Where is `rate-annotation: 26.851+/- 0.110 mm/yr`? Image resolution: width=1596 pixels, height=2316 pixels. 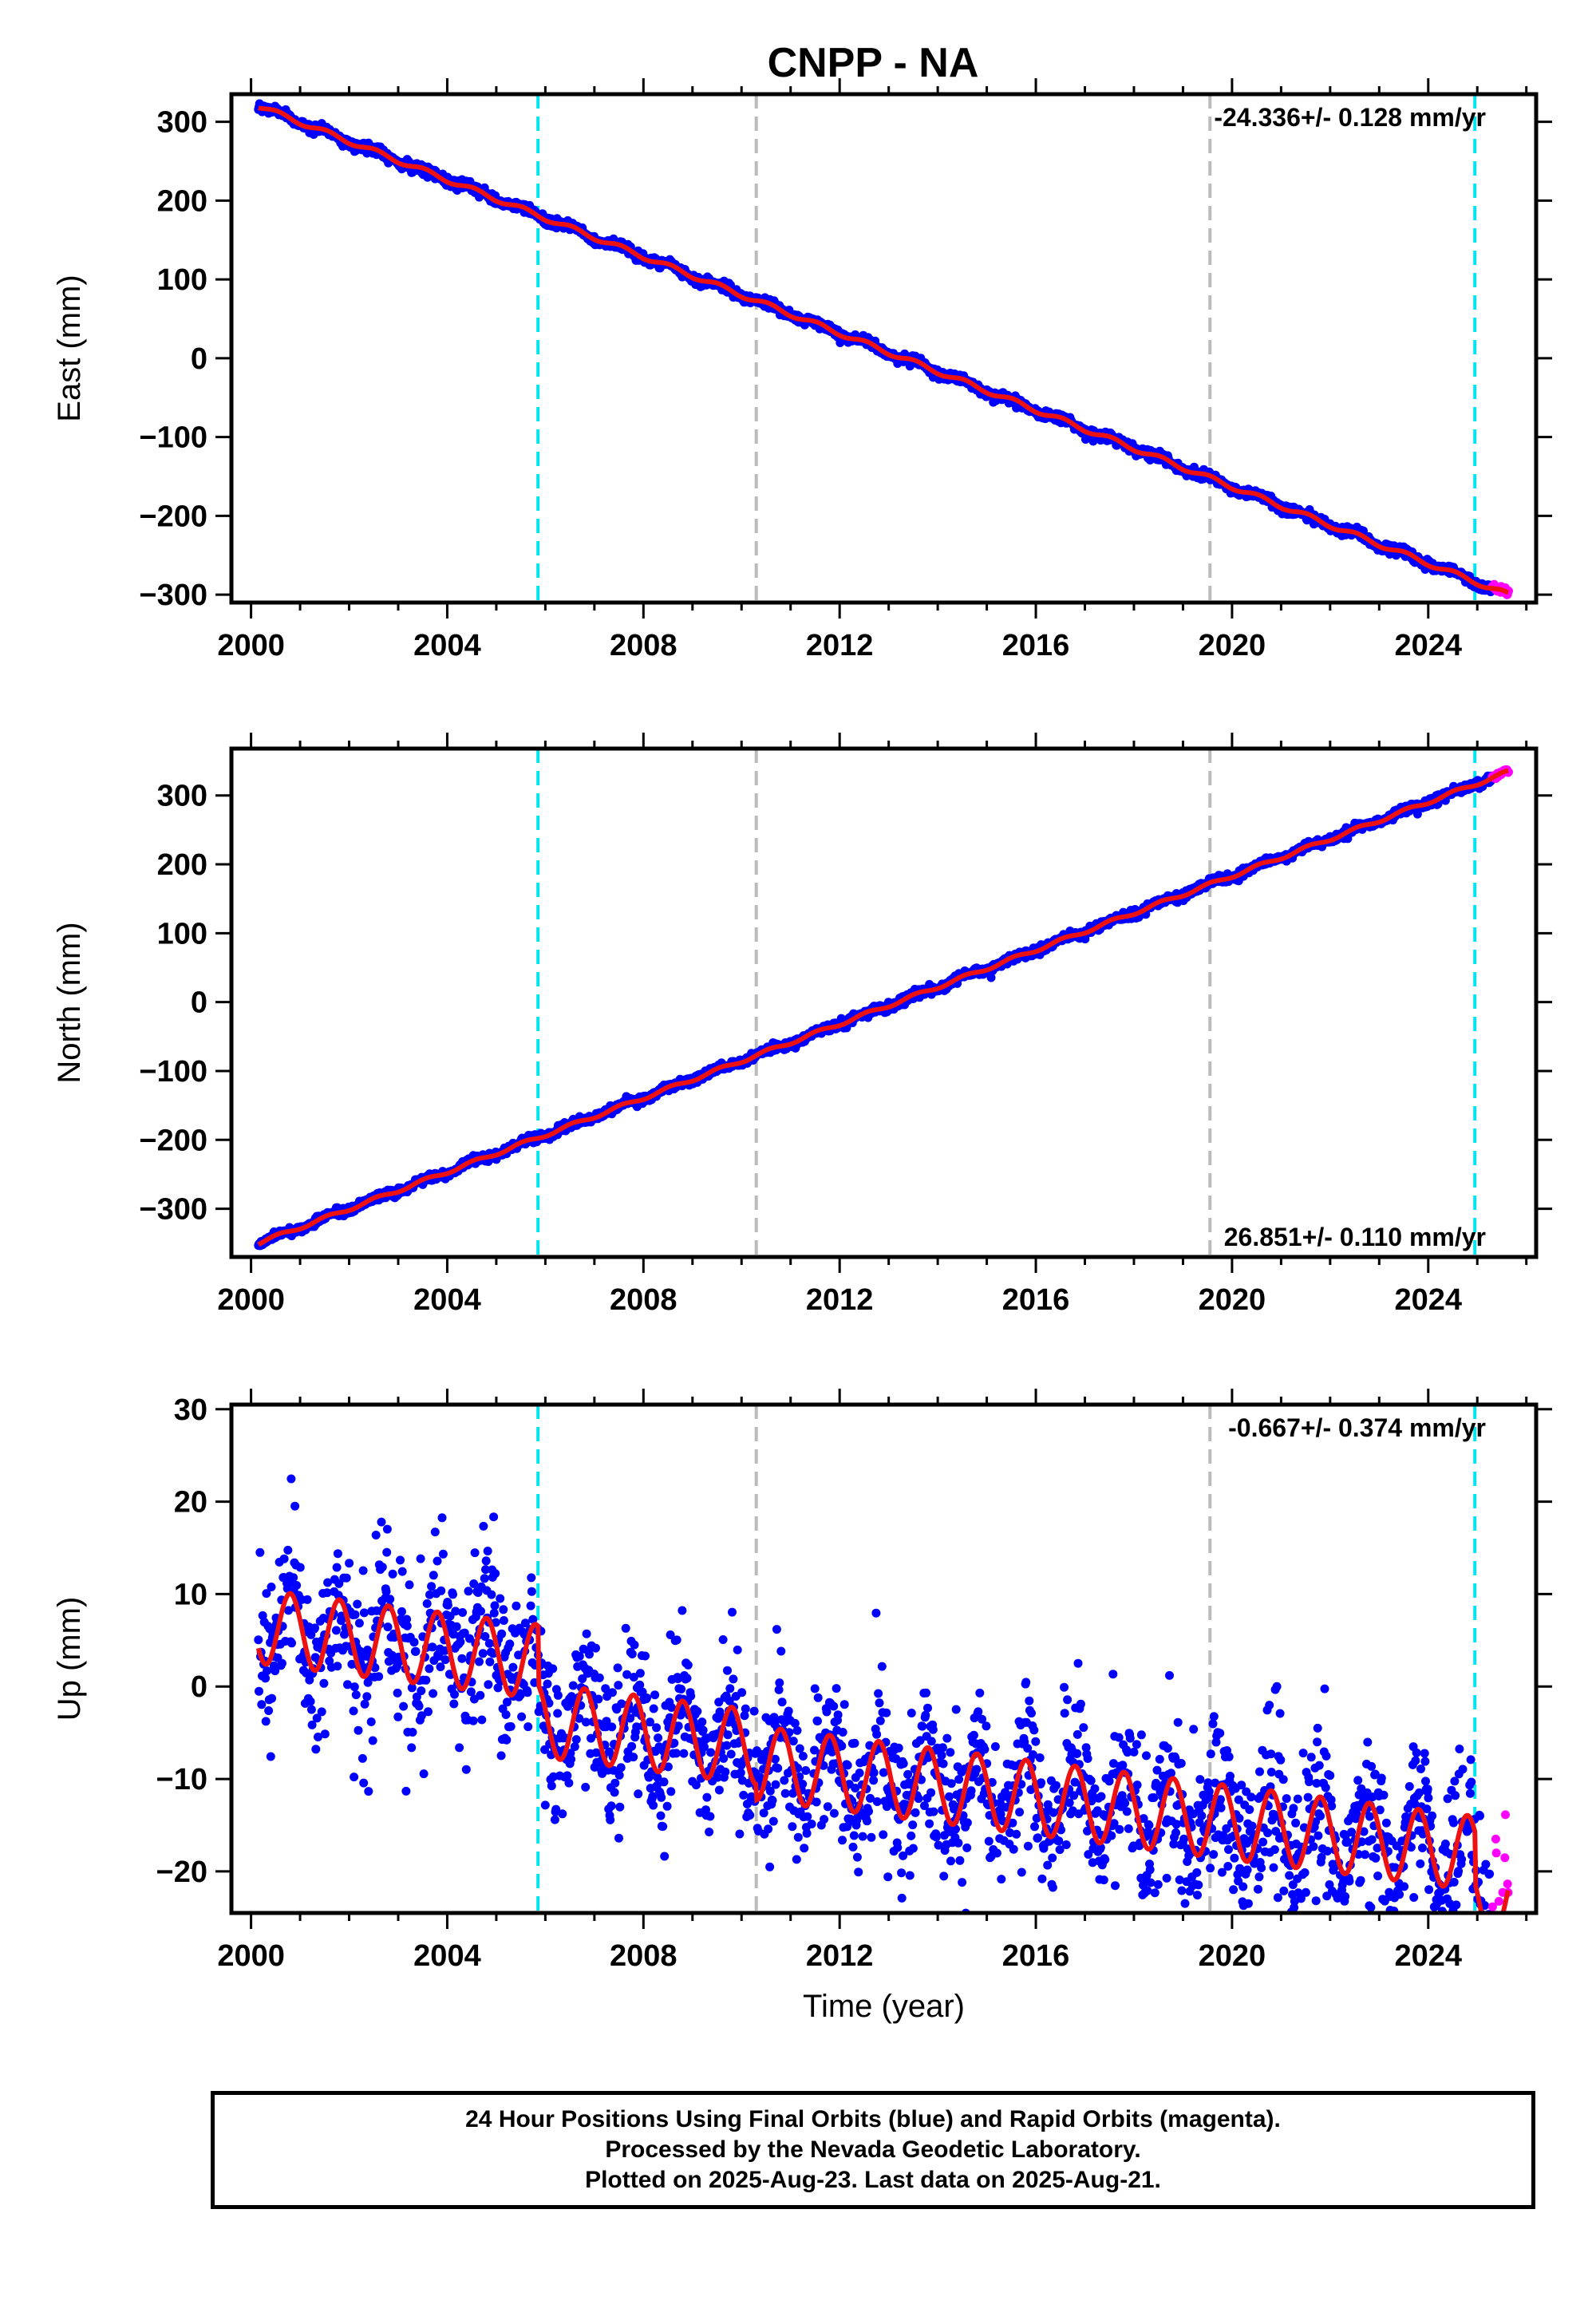
rate-annotation: 26.851+/- 0.110 mm/yr is located at coordinates (1355, 1237).